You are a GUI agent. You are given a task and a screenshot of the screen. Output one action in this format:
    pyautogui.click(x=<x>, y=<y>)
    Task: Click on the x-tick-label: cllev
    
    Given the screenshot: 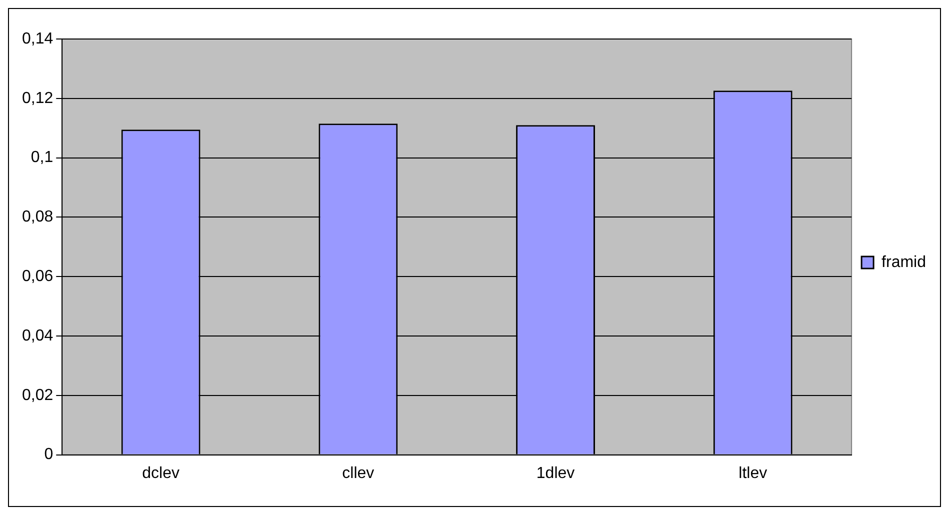 What is the action you would take?
    pyautogui.click(x=358, y=473)
    